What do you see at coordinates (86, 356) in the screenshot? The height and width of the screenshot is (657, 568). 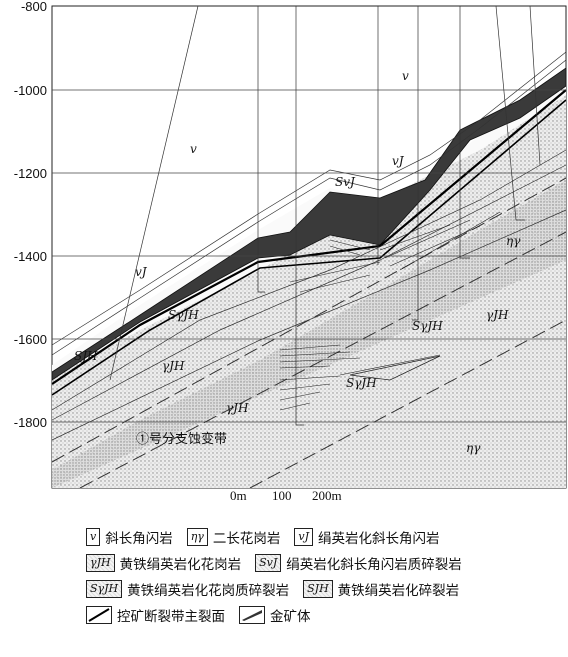 I see `rock-label: SJH` at bounding box center [86, 356].